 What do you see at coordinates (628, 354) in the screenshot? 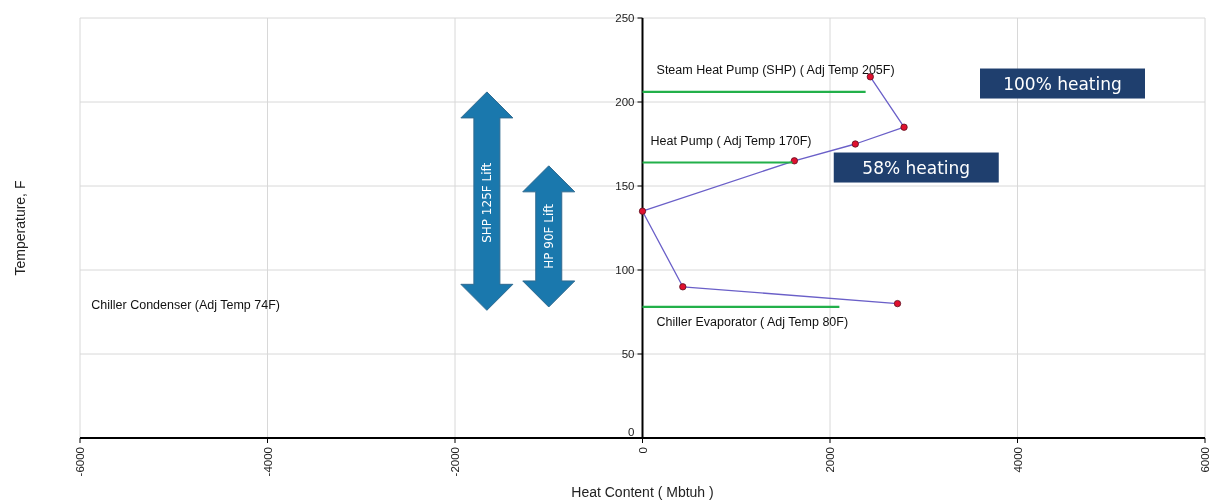
I see `y-tick-label: 50` at bounding box center [628, 354].